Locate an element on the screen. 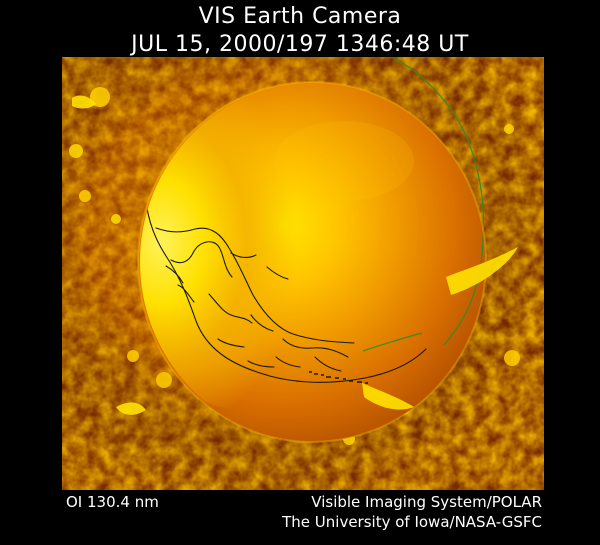  wavelength-label: OI 130.4 nm is located at coordinates (112, 502).